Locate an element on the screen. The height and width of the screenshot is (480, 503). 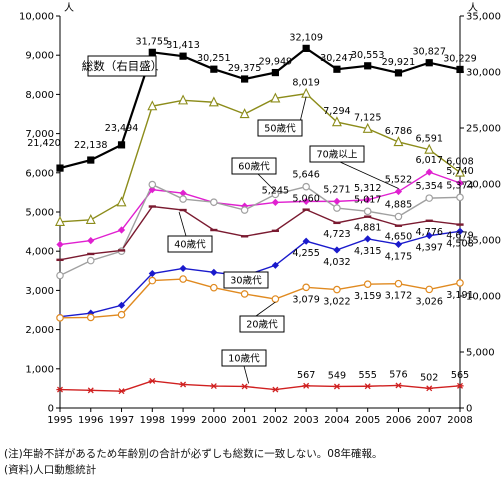
data-label-2-10: 5,312 is located at coordinates (367, 188).